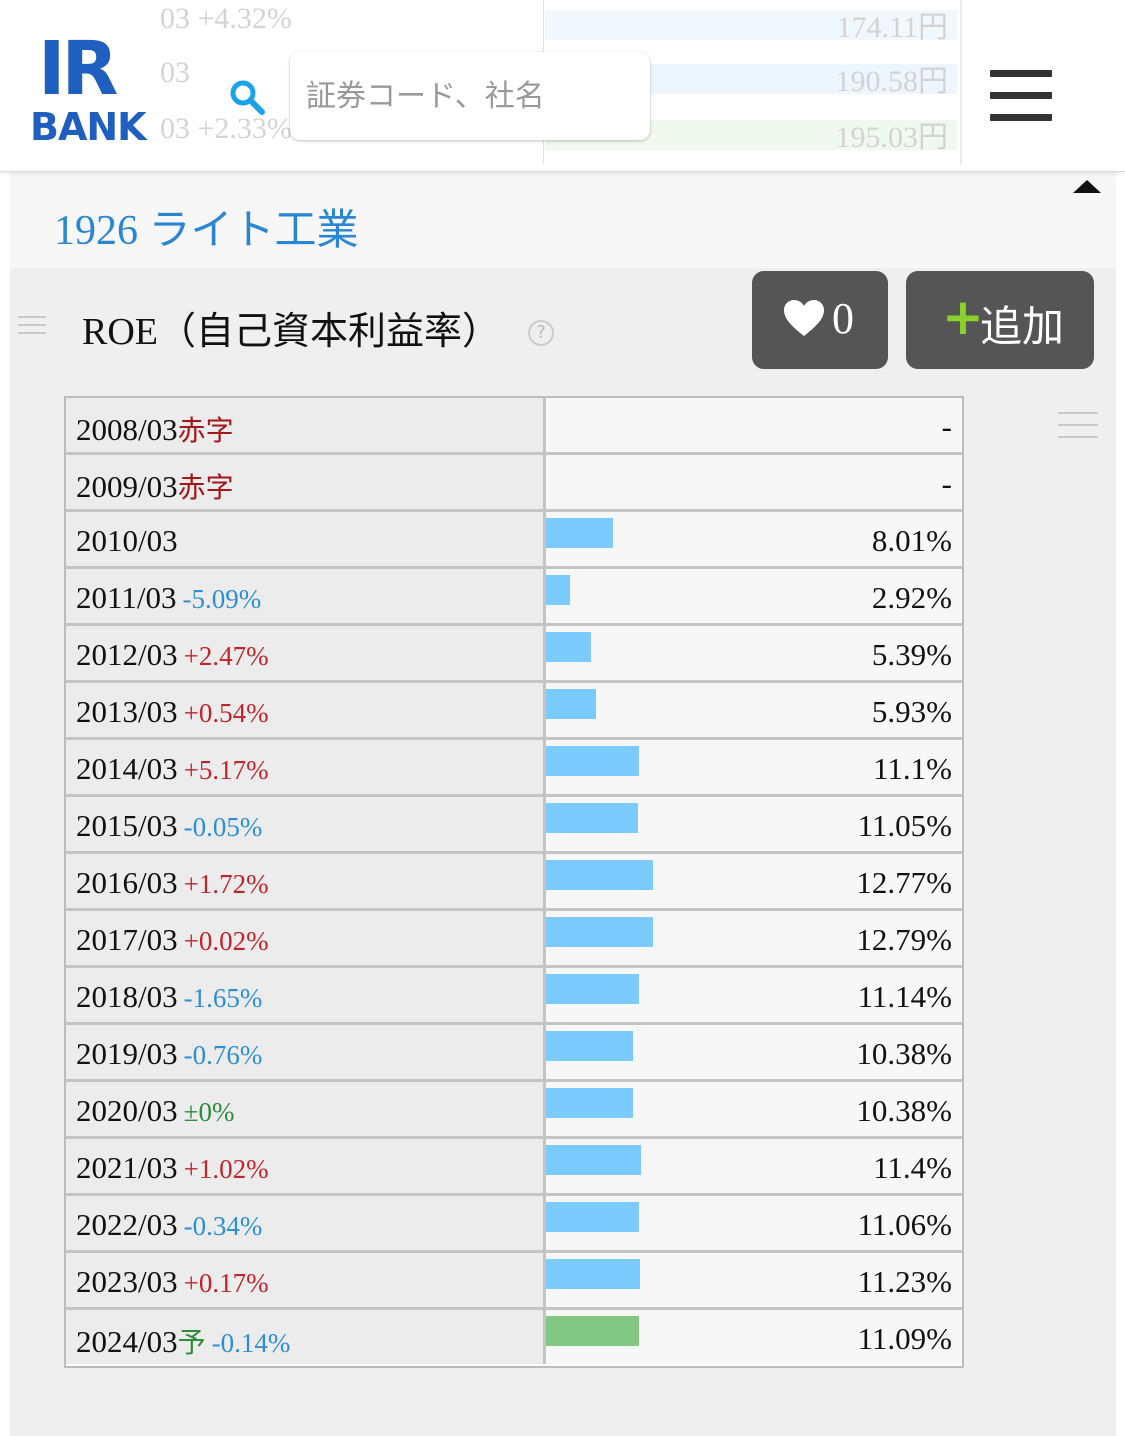  I want to click on value-cell: 2.92%, so click(754, 596).